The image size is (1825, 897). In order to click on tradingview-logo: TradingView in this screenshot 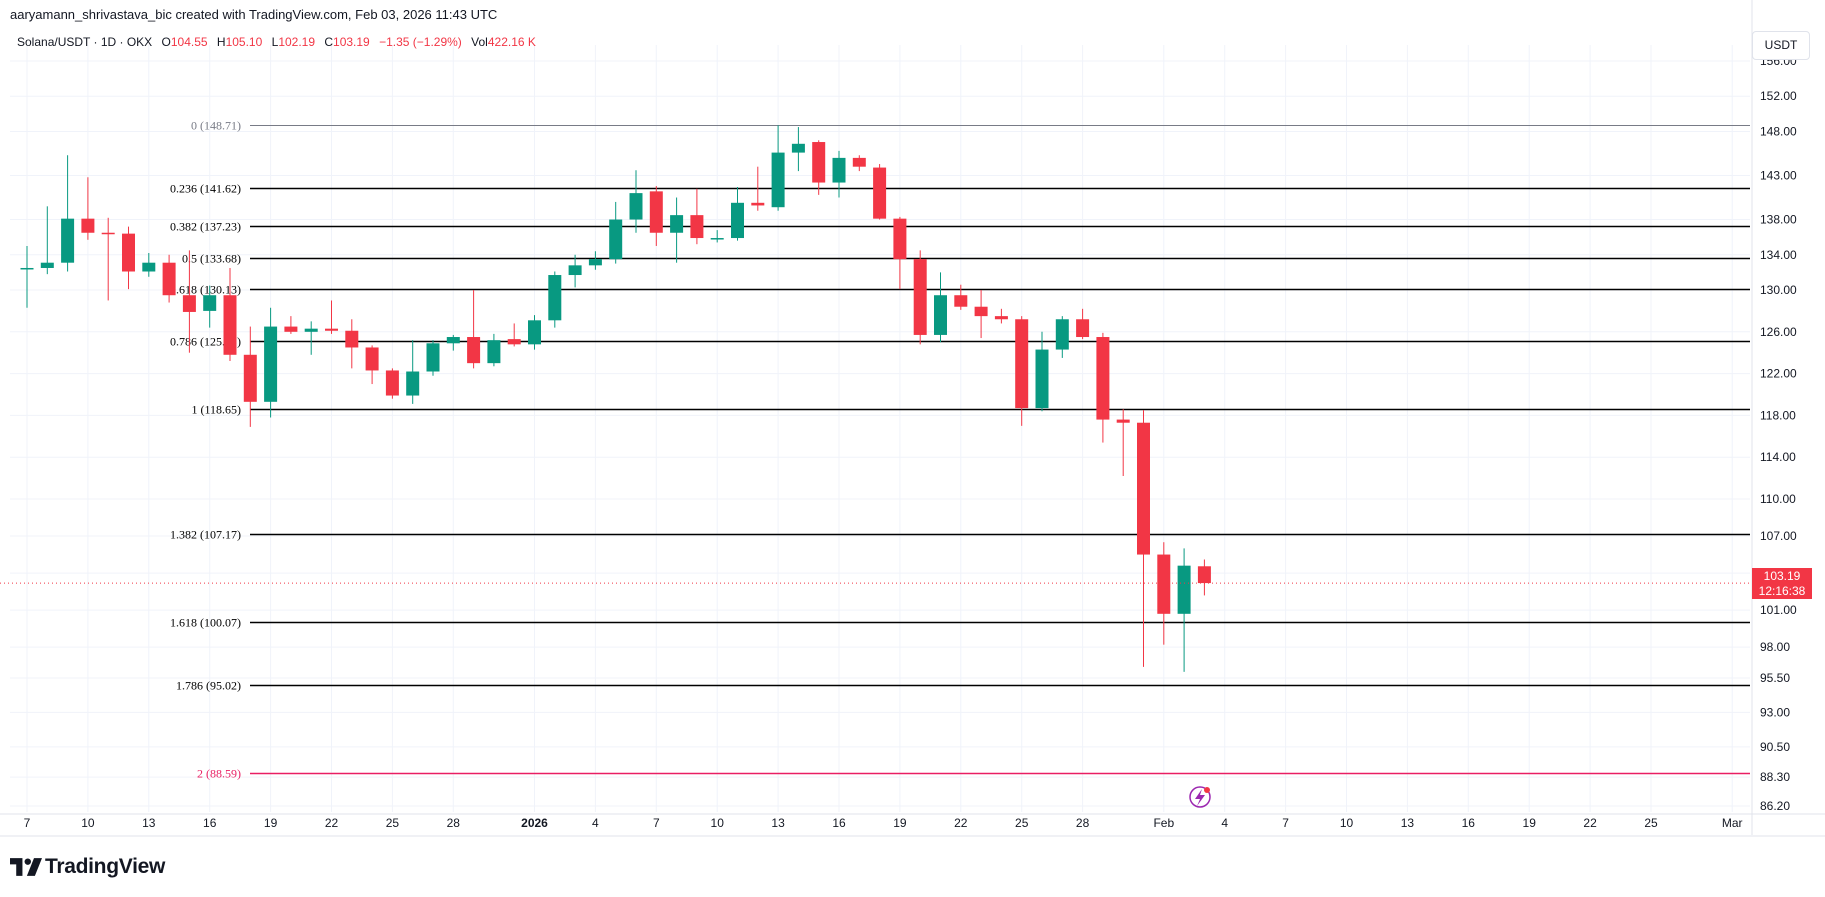, I will do `click(88, 866)`.